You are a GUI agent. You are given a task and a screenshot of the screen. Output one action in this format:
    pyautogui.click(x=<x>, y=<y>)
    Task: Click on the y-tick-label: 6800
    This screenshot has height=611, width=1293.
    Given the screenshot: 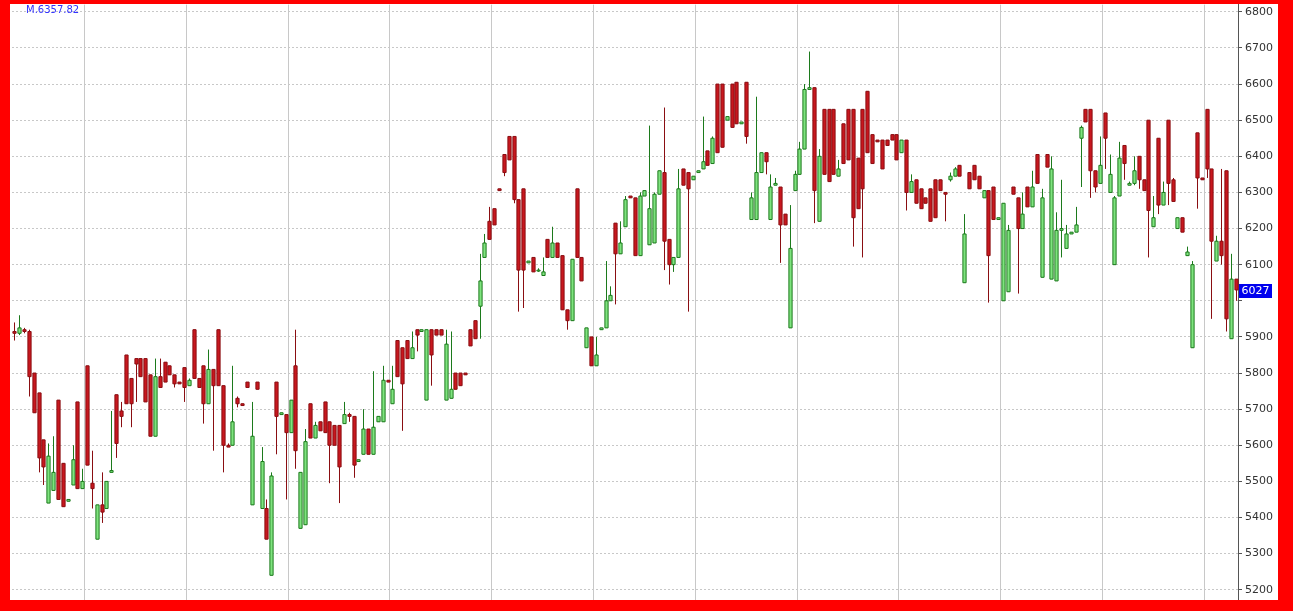 What is the action you would take?
    pyautogui.click(x=1259, y=11)
    